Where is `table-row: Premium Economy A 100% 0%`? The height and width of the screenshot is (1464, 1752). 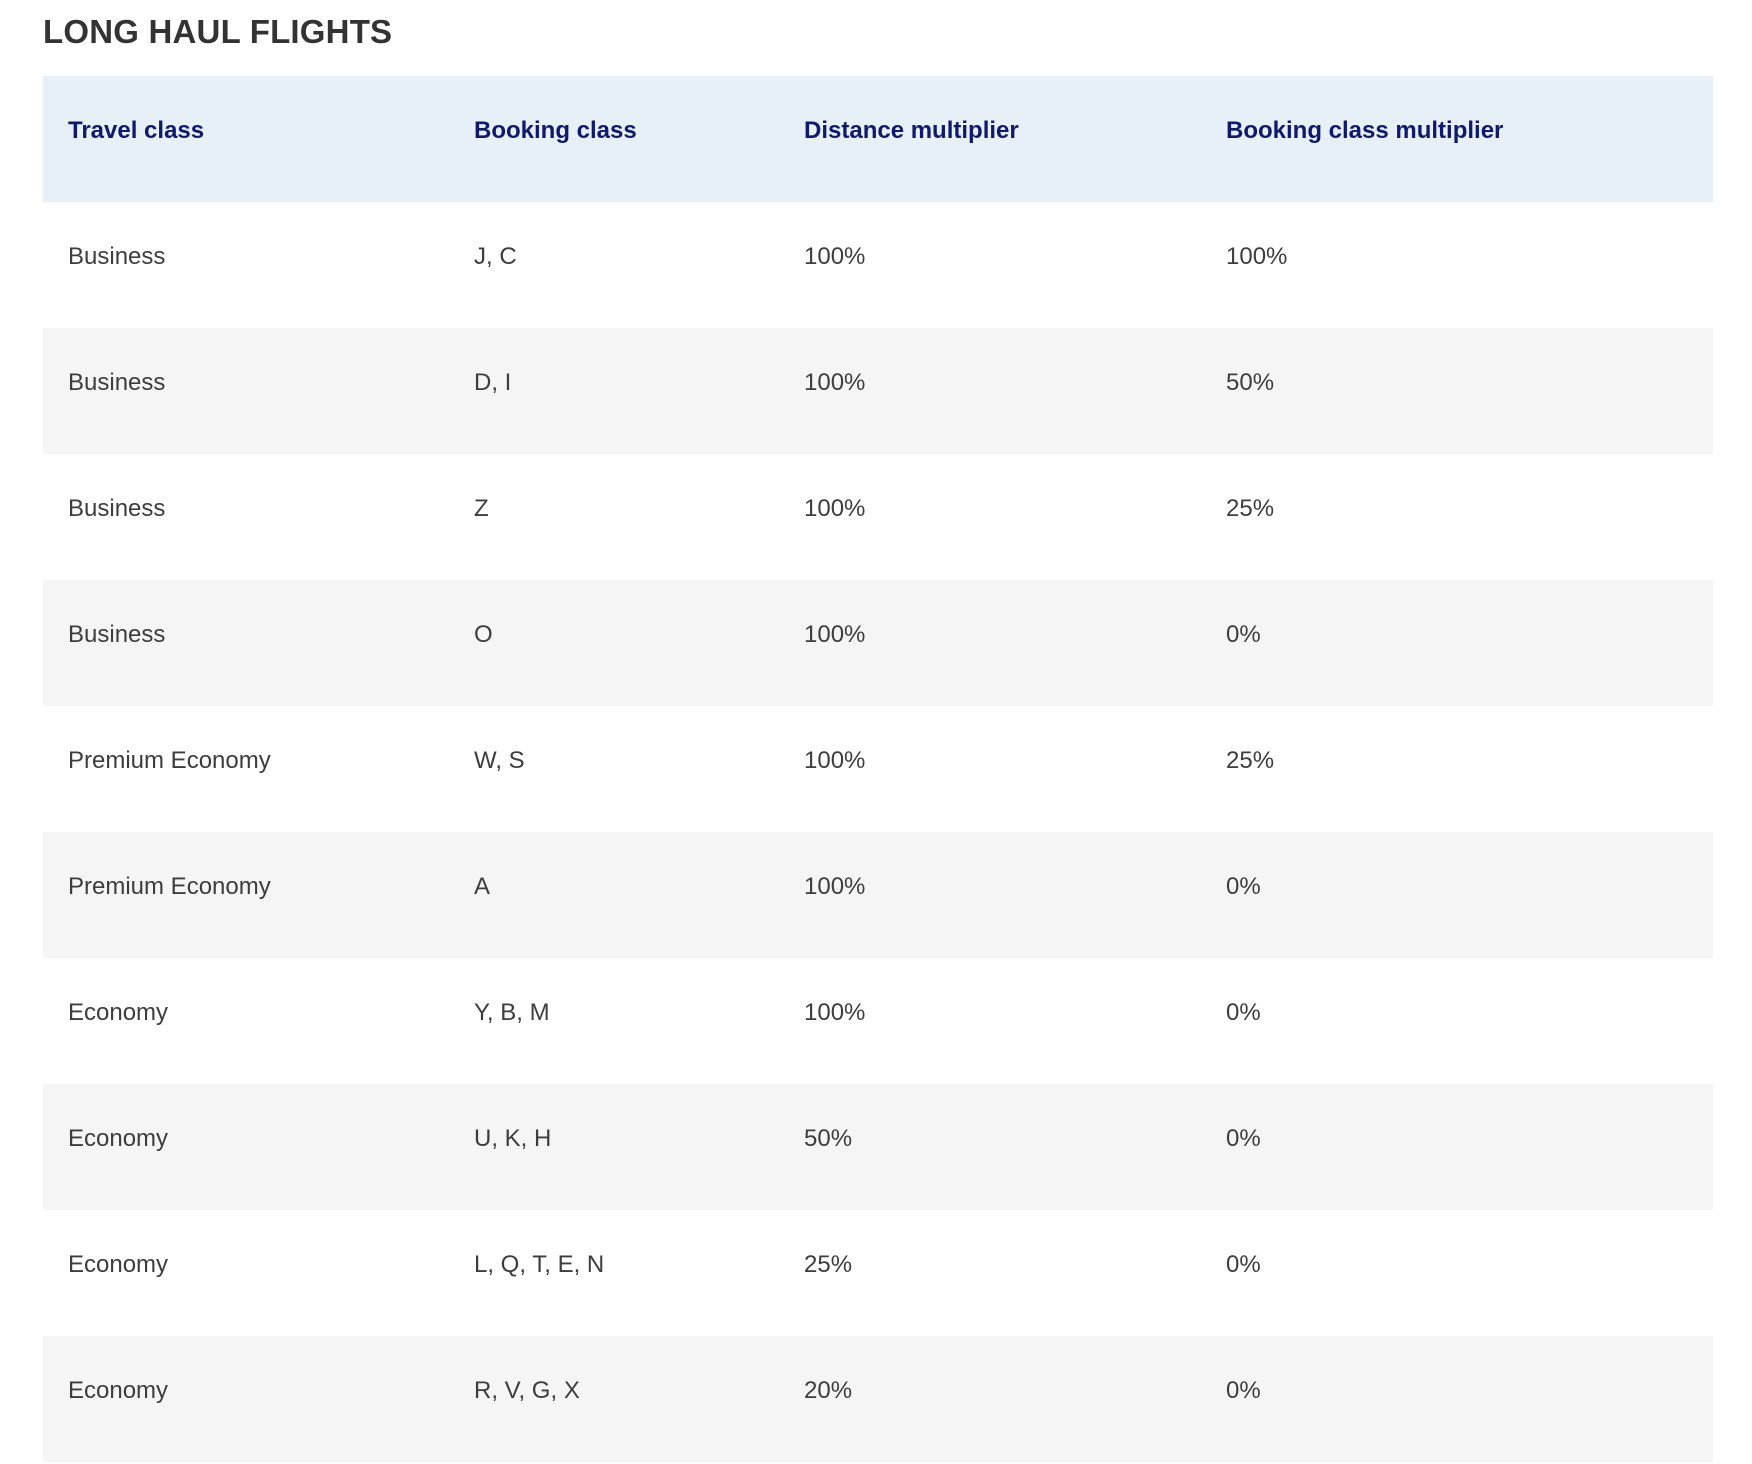 table-row: Premium Economy A 100% 0% is located at coordinates (878, 895).